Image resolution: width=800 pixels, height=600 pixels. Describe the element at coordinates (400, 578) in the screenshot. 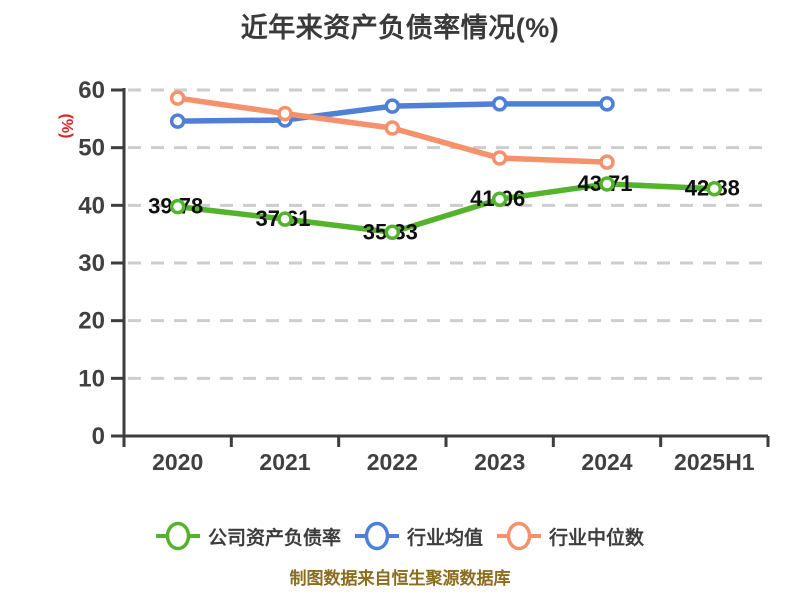

I see `footer-note: 制图数据来自恒生聚源数据库` at that location.